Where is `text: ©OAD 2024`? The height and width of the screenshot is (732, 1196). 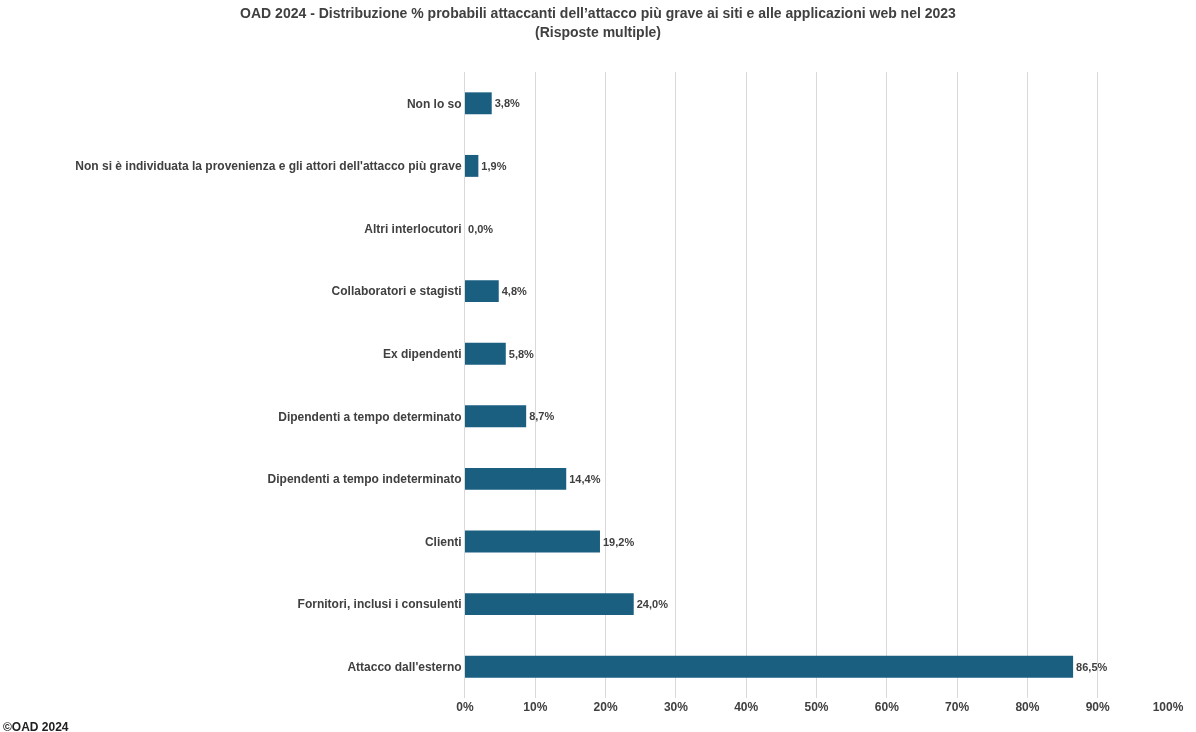
text: ©OAD 2024 is located at coordinates (36, 726).